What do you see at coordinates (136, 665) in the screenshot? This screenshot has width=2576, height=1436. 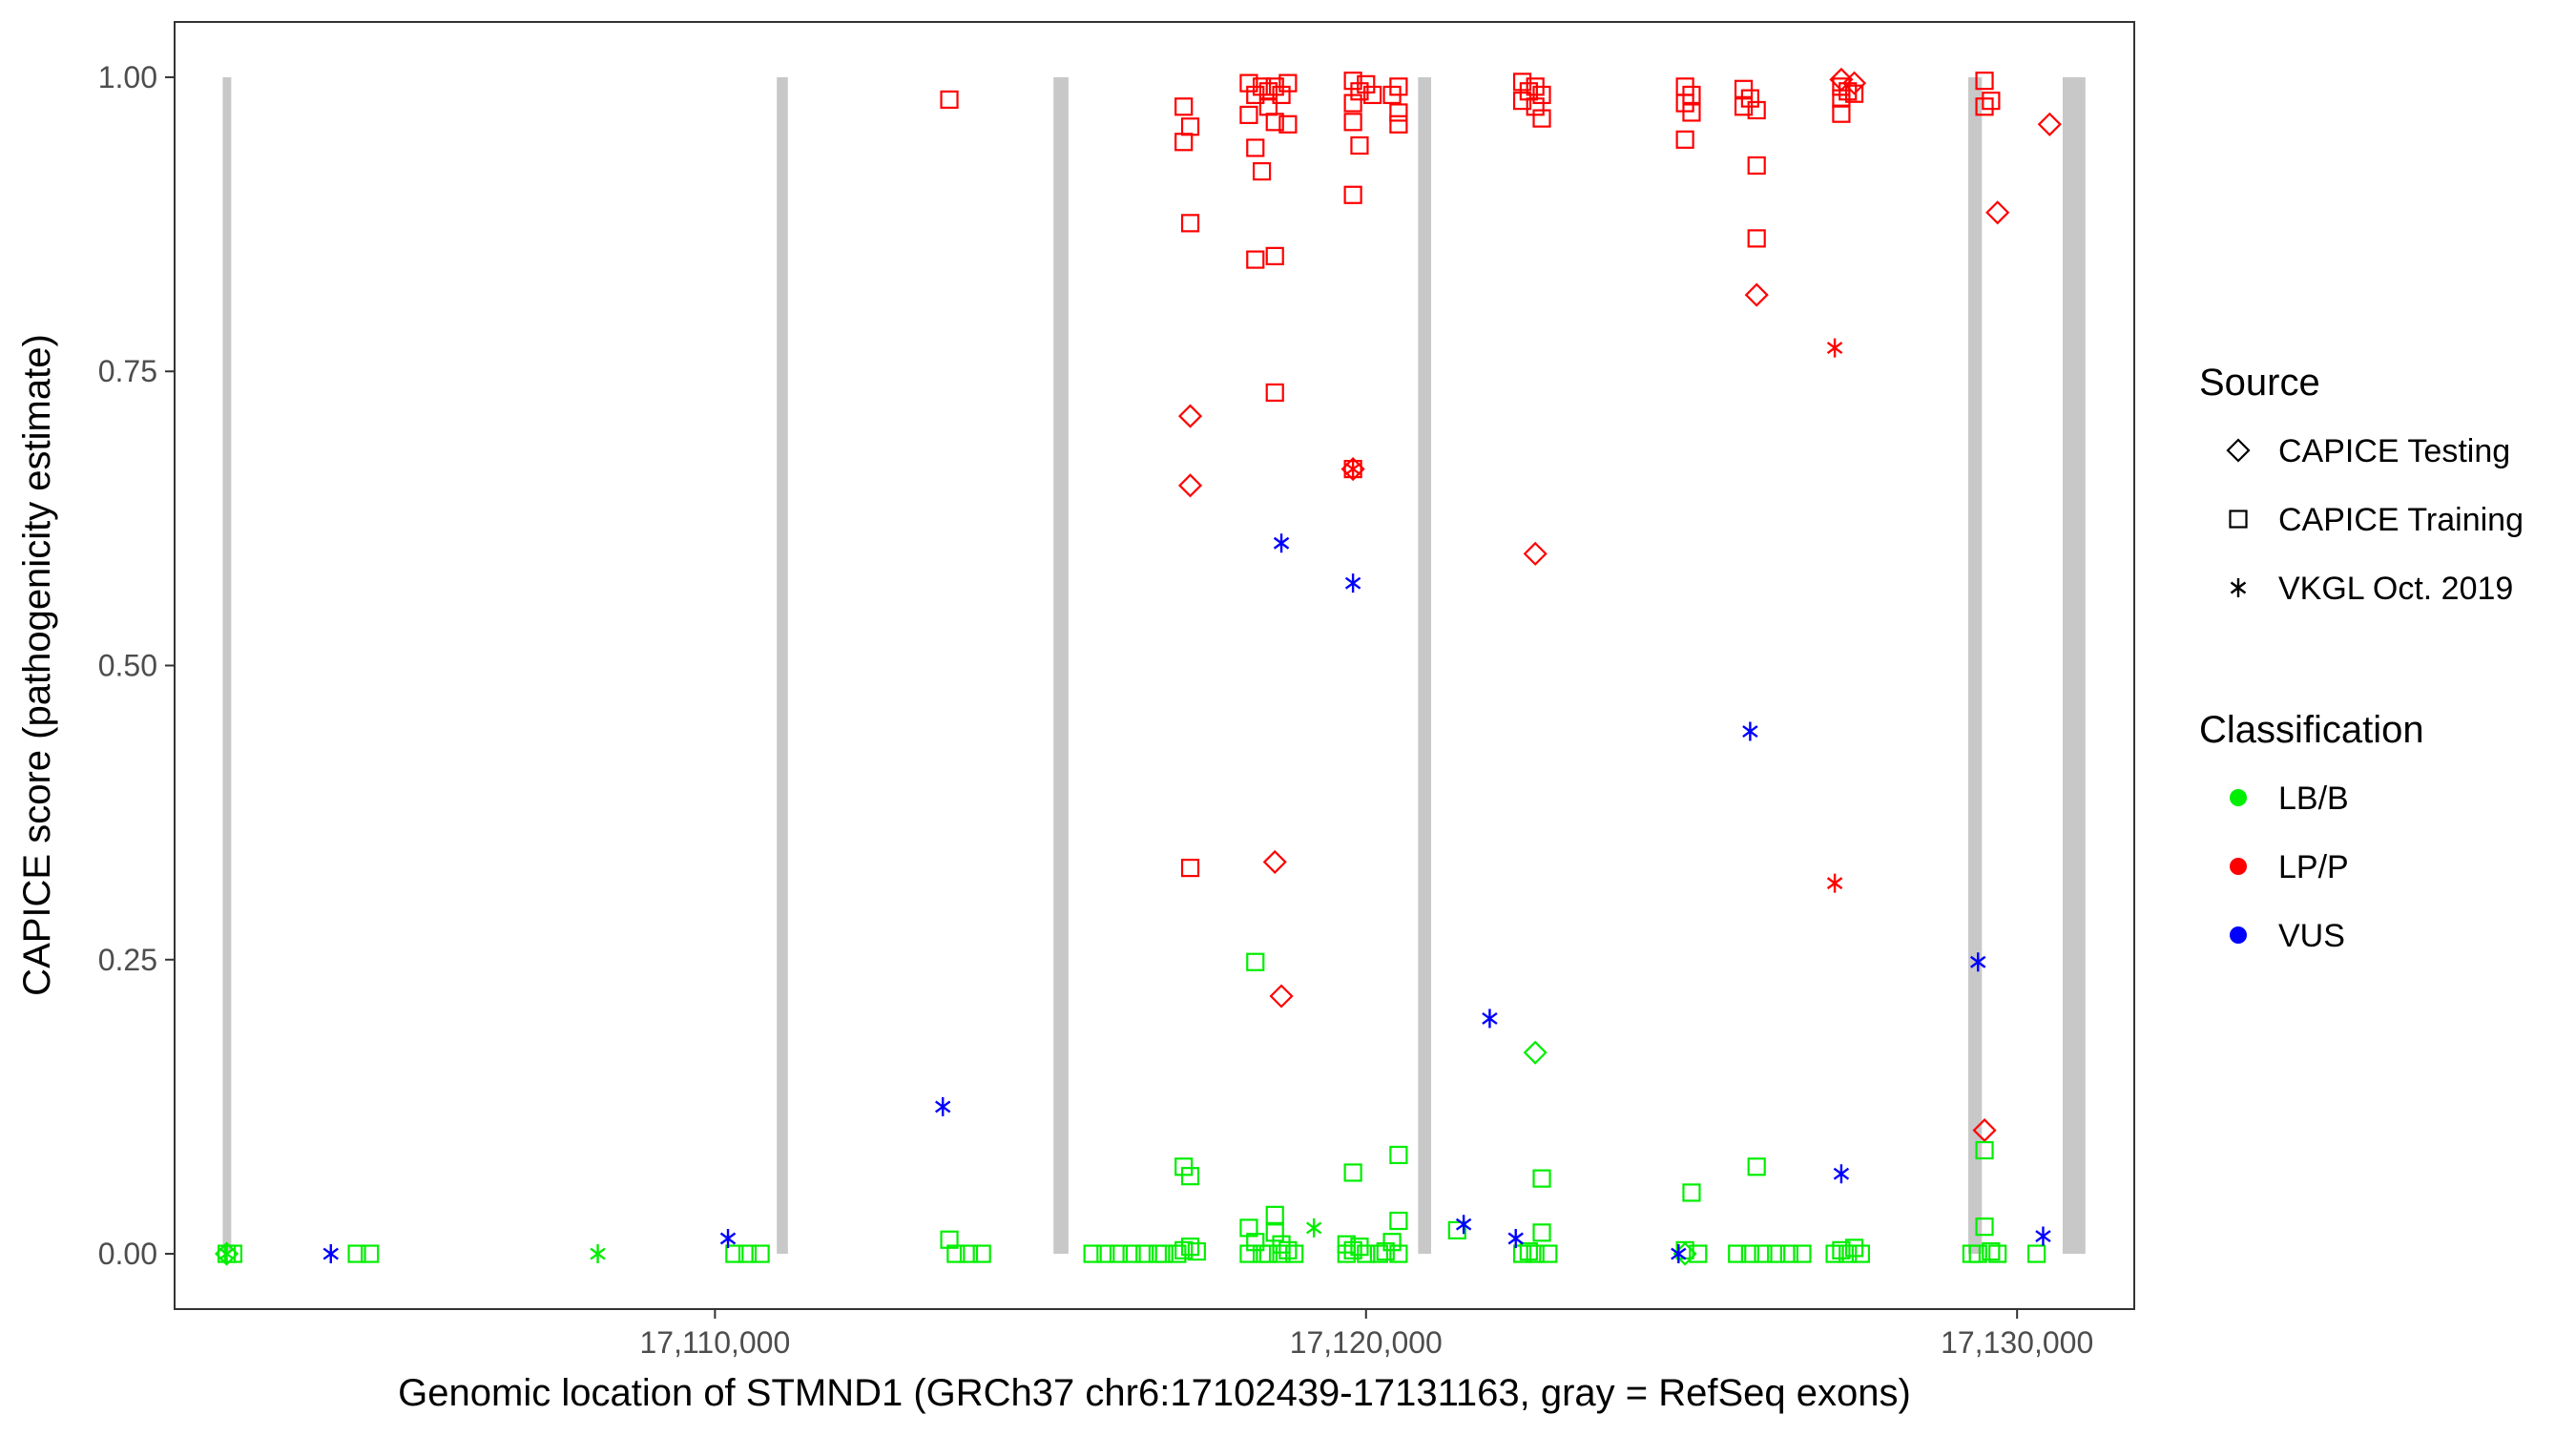 I see `y-axis: 0.00 0.25 0.50 0.75 1.00` at bounding box center [136, 665].